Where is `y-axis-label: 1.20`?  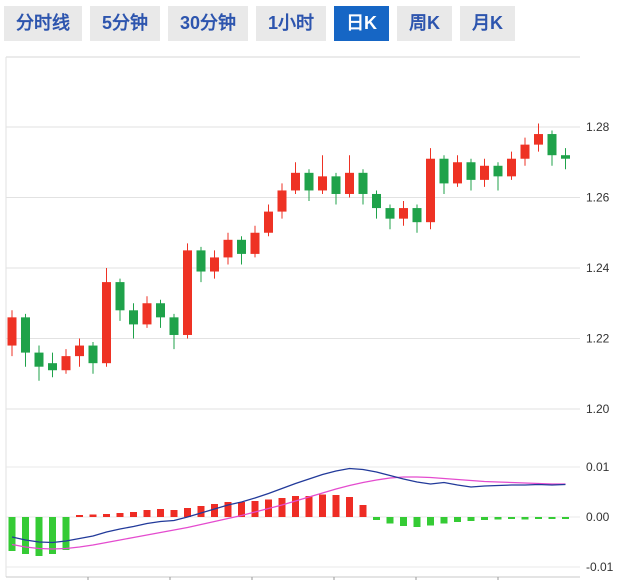
y-axis-label: 1.20 is located at coordinates (598, 409).